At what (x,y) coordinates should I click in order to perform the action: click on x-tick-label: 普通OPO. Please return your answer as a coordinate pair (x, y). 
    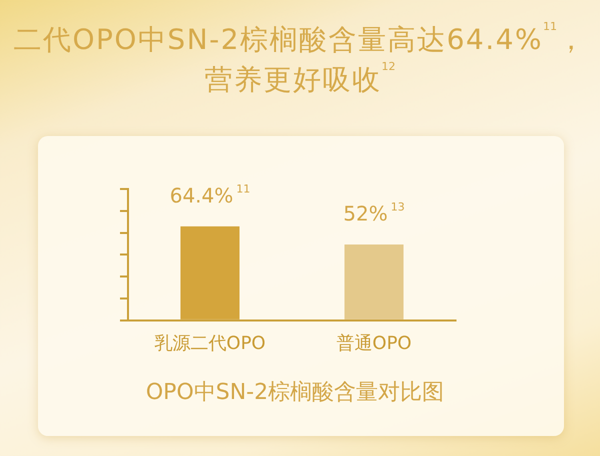
    Looking at the image, I should click on (374, 343).